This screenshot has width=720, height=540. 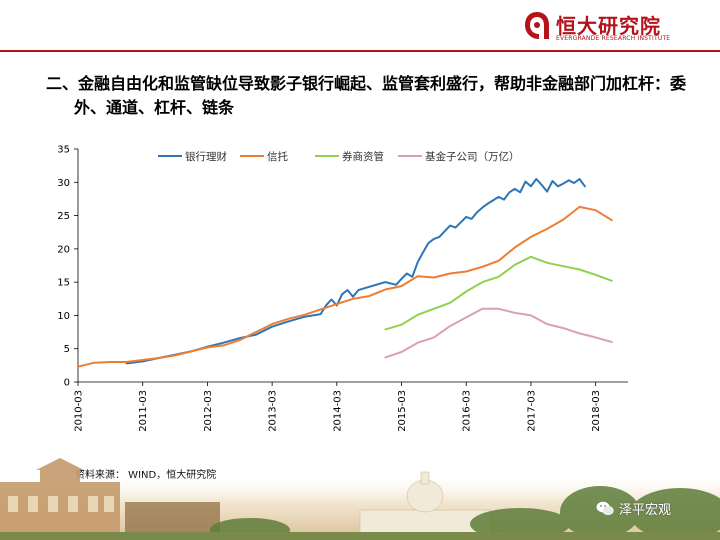 I want to click on header-divider, so click(x=360, y=51).